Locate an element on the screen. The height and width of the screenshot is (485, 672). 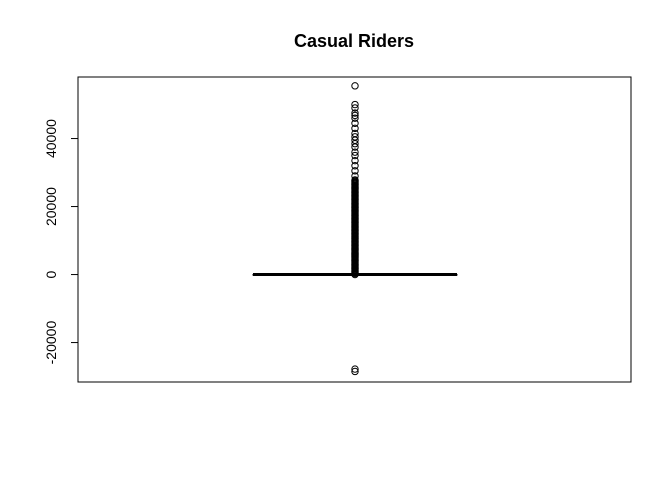
chart-title: Casual Riders is located at coordinates (354, 41).